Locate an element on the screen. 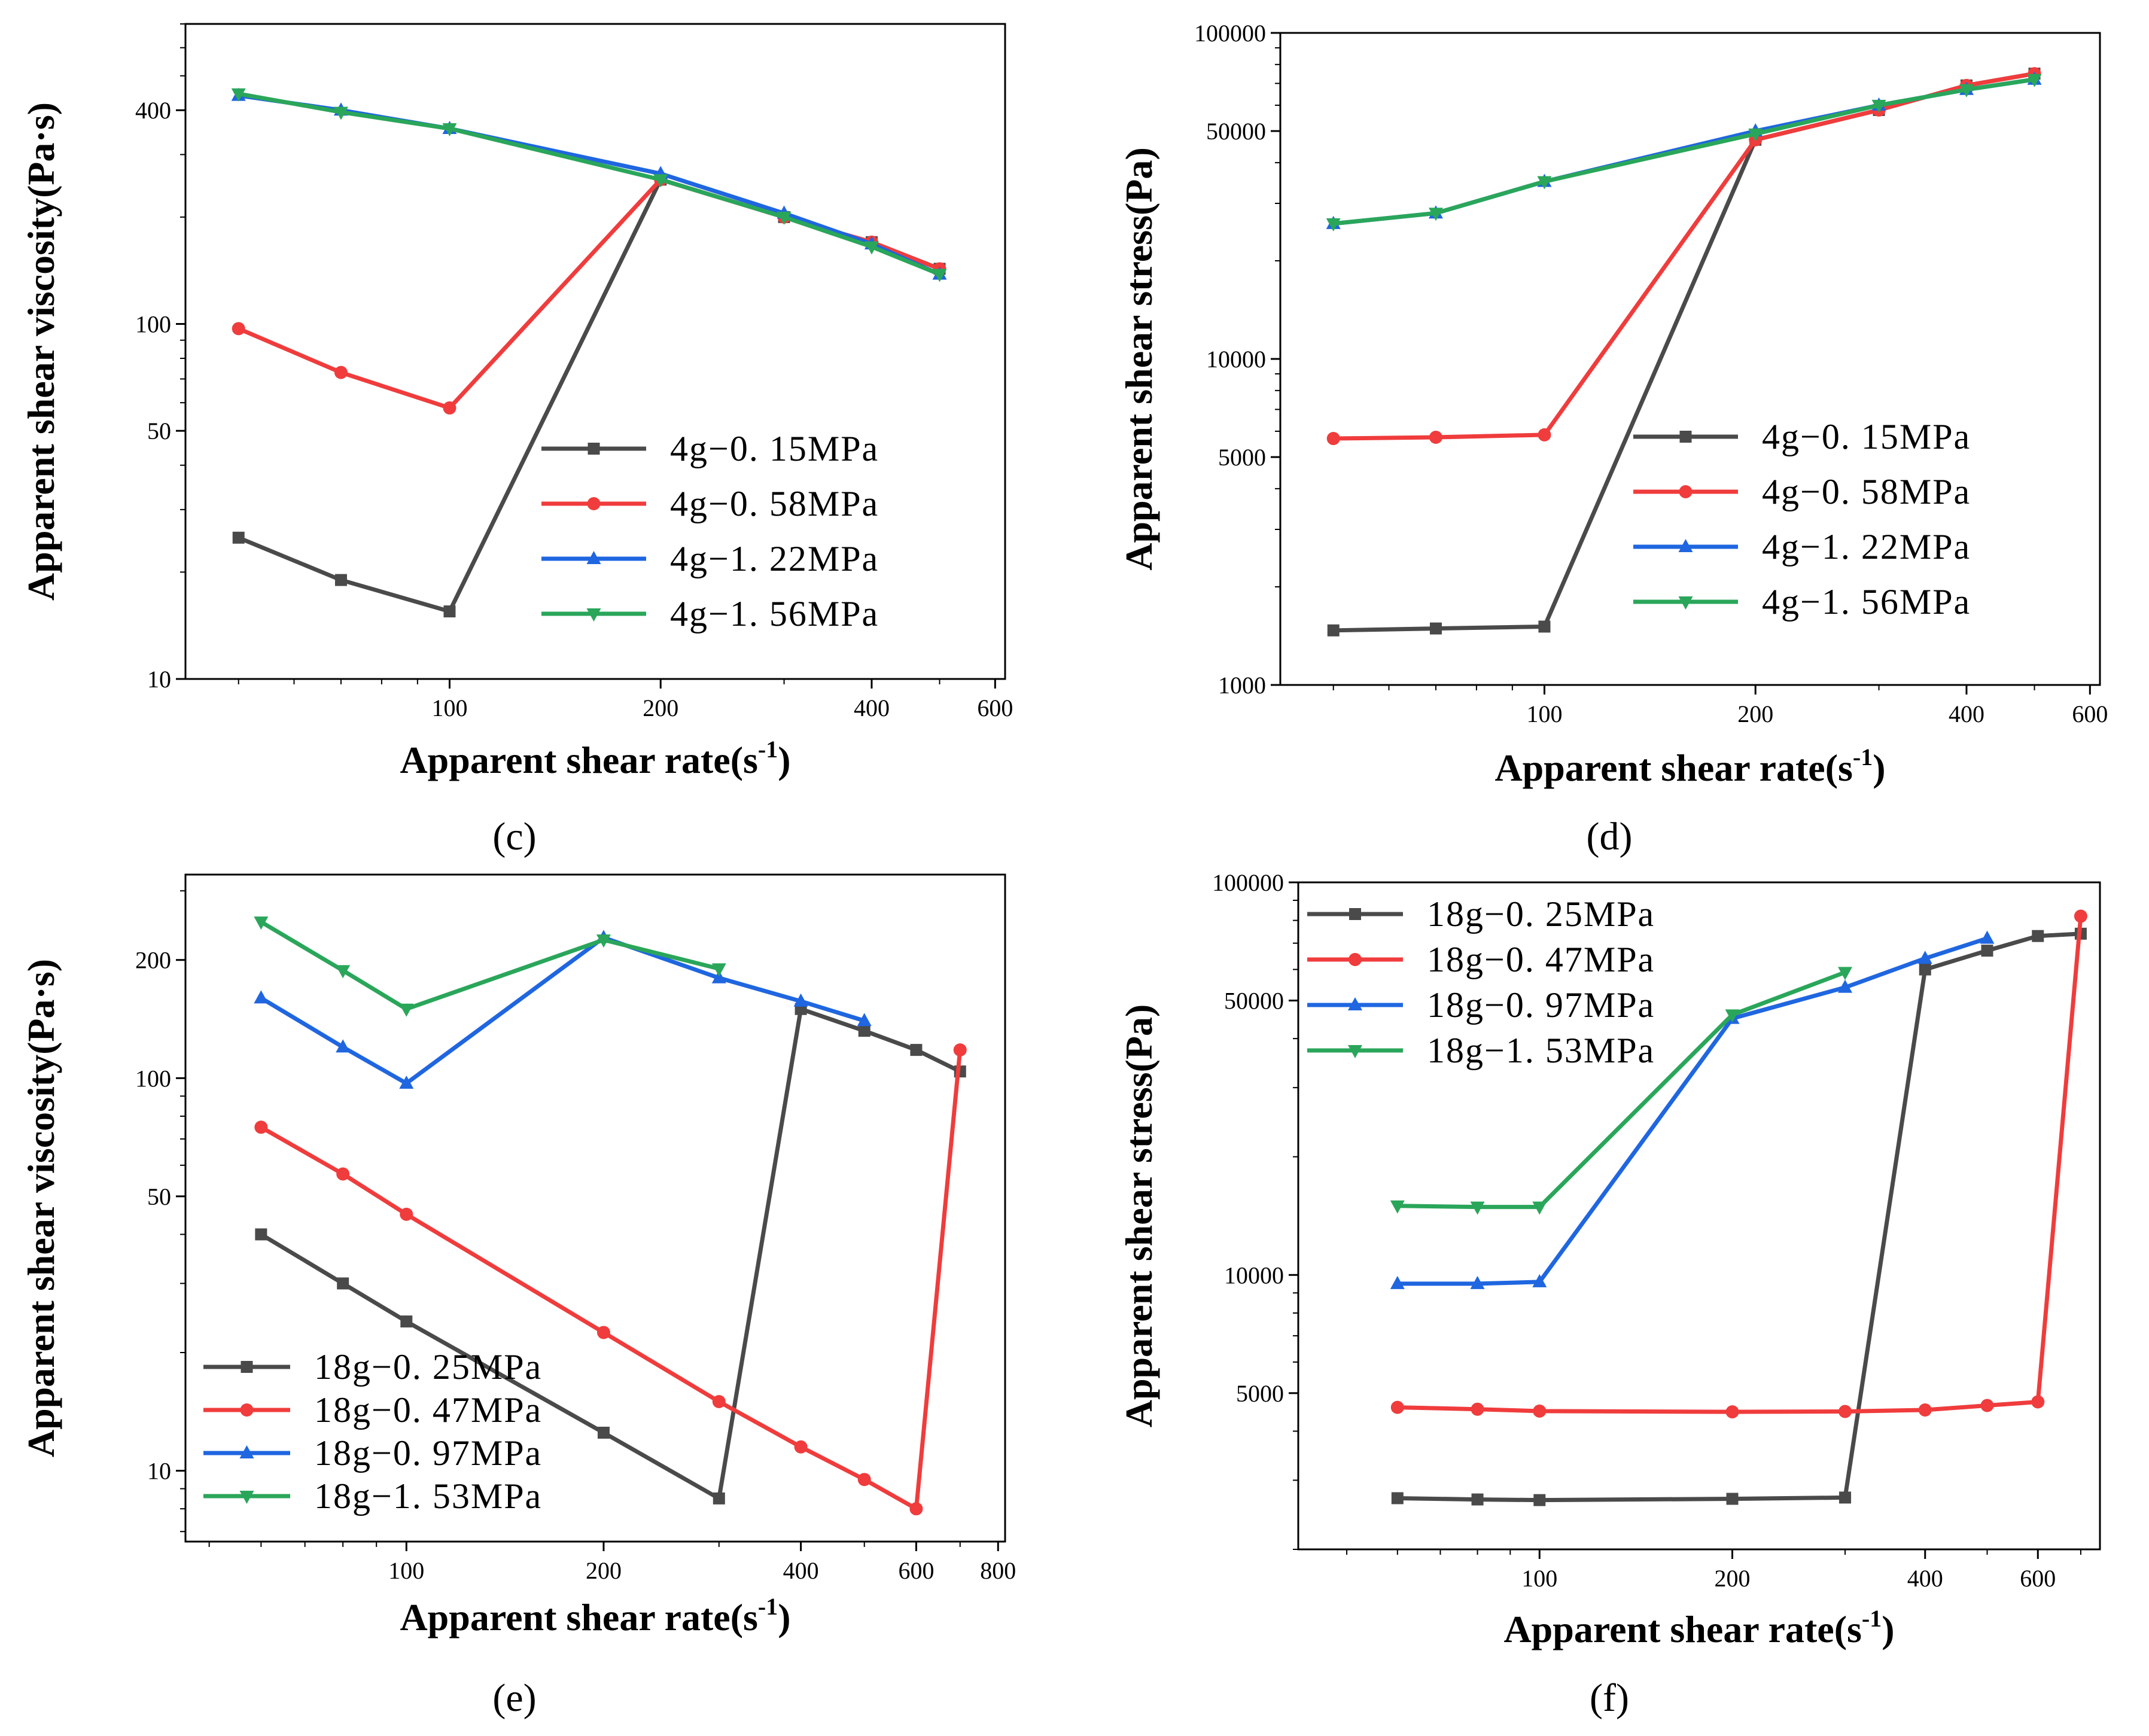  marker-c-s1-p0 is located at coordinates (238, 329).